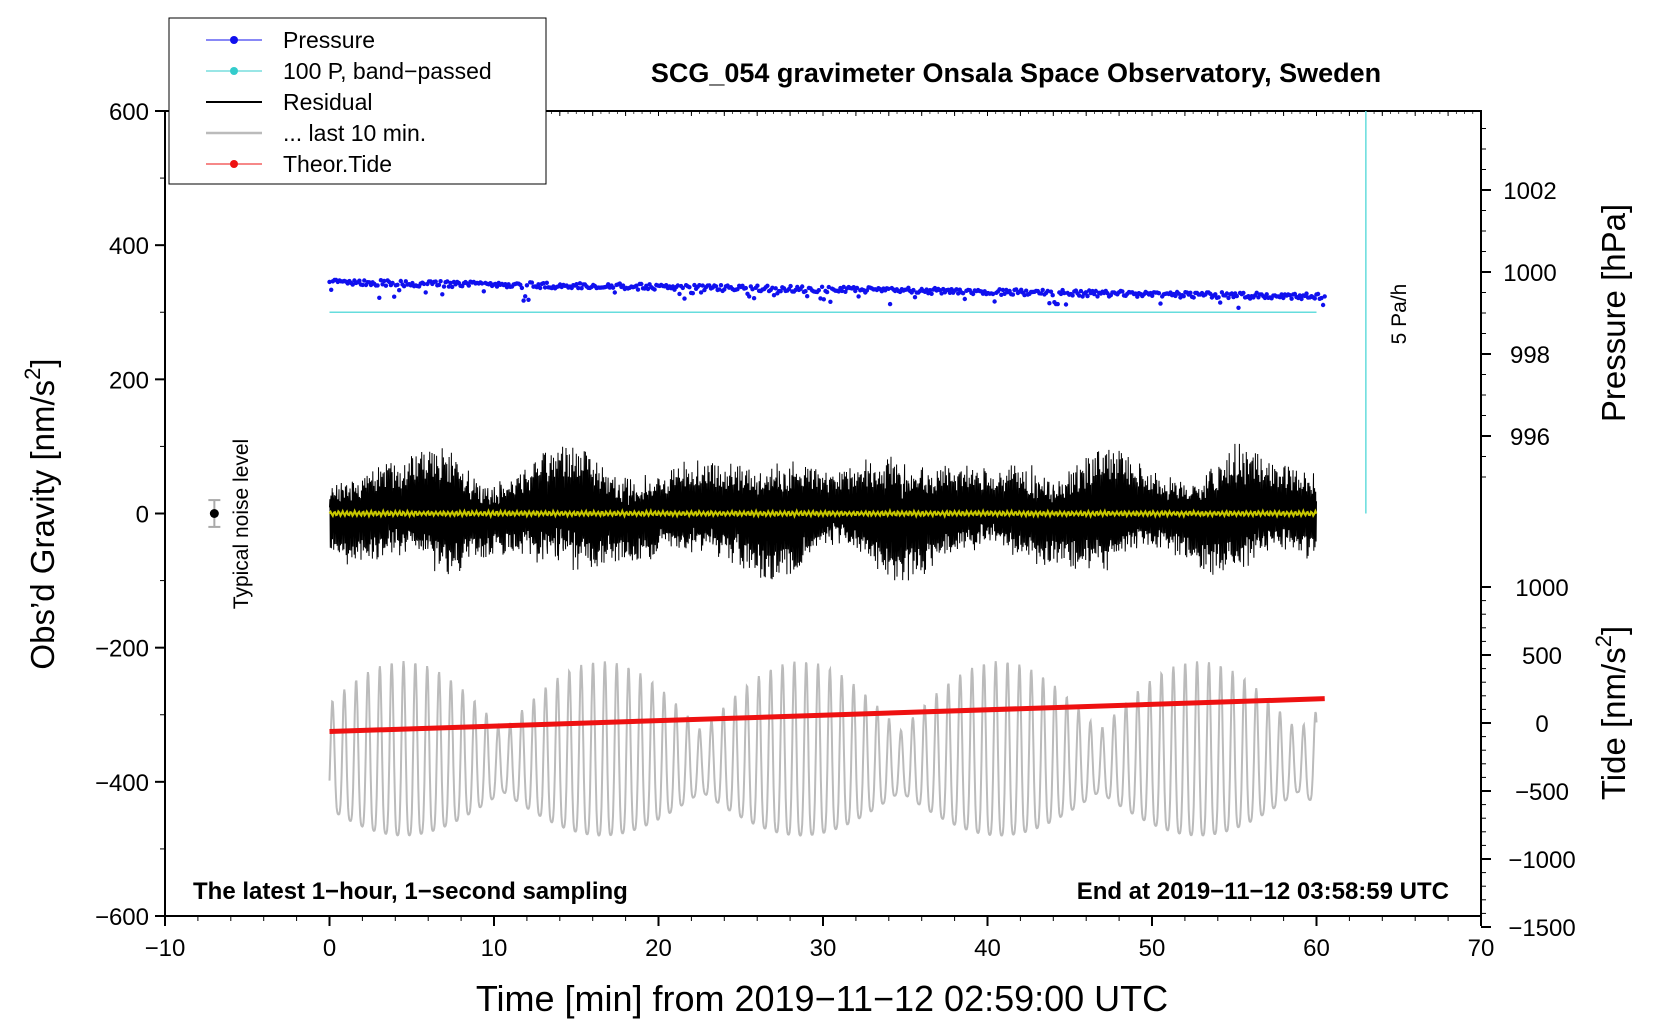  What do you see at coordinates (42, 362) in the screenshot?
I see `y-axis-label-tail: ]` at bounding box center [42, 362].